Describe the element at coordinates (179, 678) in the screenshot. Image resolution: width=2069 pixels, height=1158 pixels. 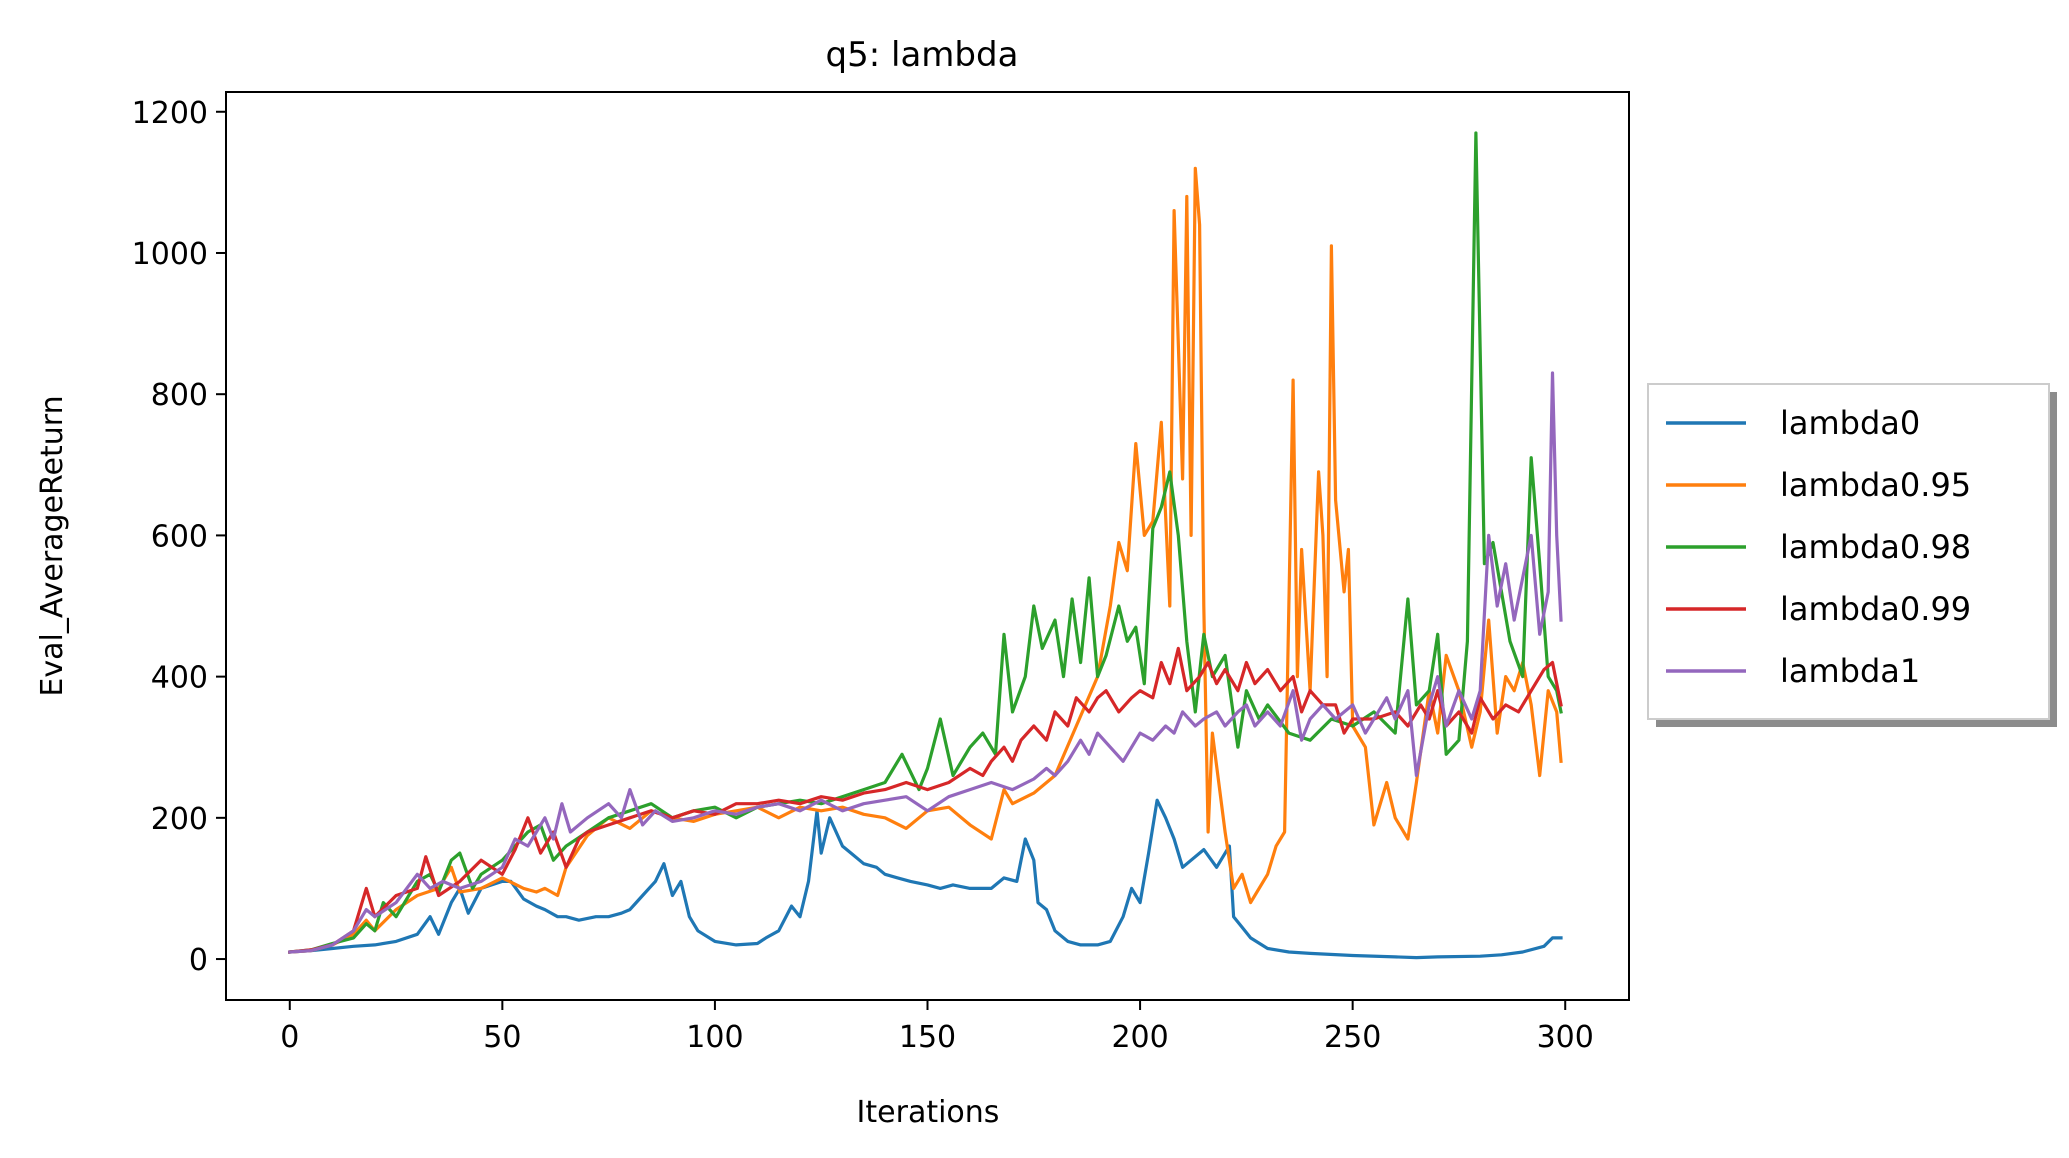
I see `y-tick-label: 400` at that location.